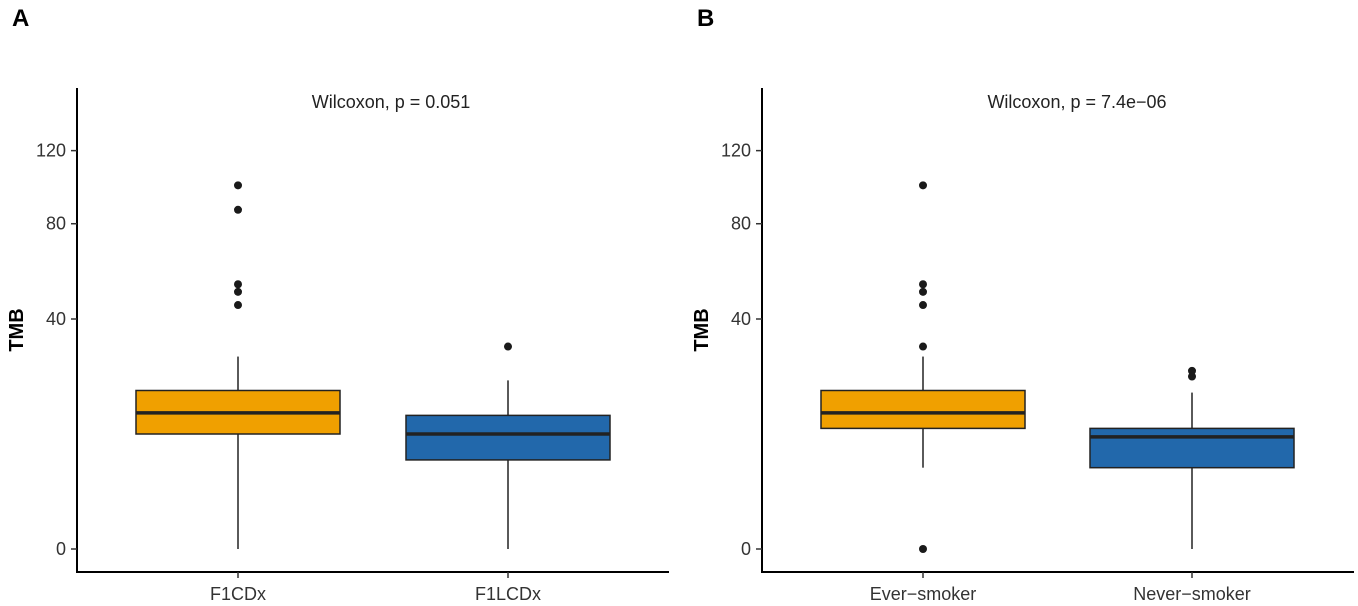 This screenshot has height=606, width=1358. Describe the element at coordinates (736, 151) in the screenshot. I see `y-tick-label-b-3: 120` at that location.